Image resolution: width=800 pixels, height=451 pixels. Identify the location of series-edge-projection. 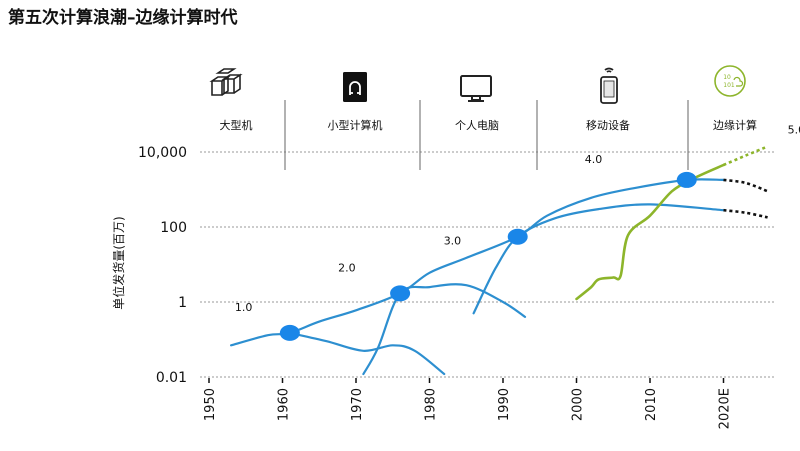
(745, 156).